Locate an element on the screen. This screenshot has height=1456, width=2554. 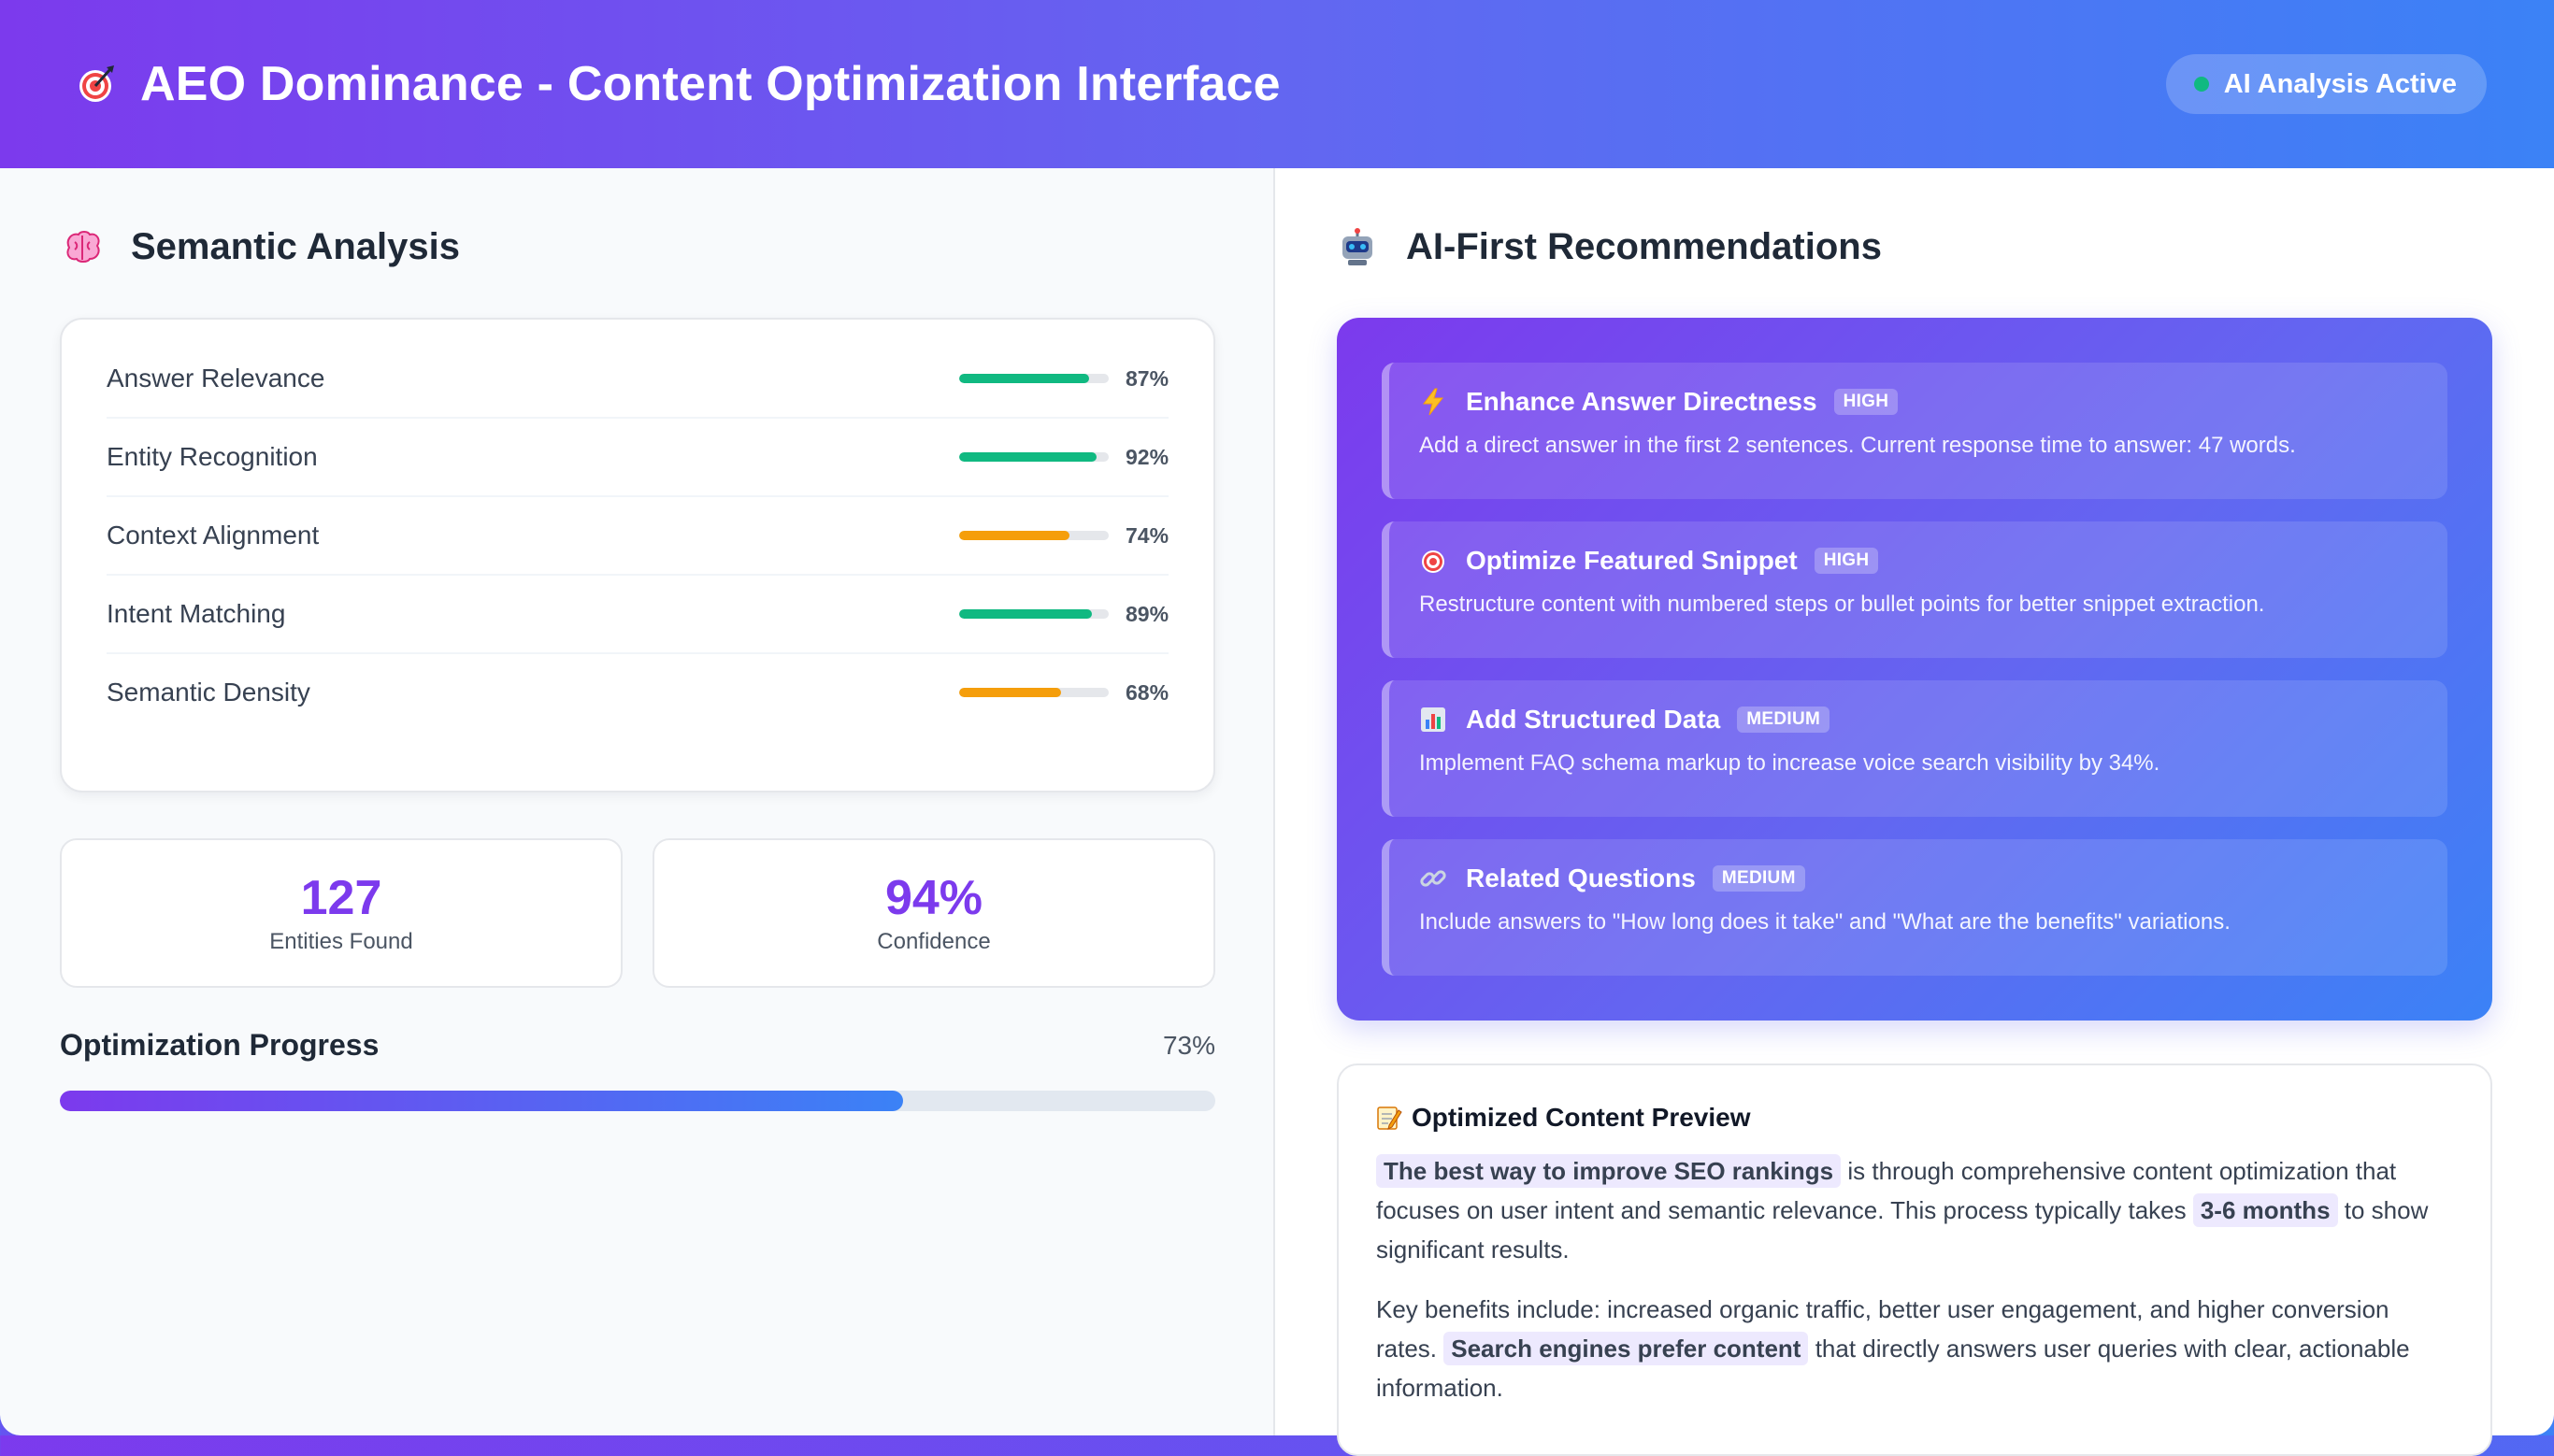
metric-score-group: 74% is located at coordinates (1064, 536).